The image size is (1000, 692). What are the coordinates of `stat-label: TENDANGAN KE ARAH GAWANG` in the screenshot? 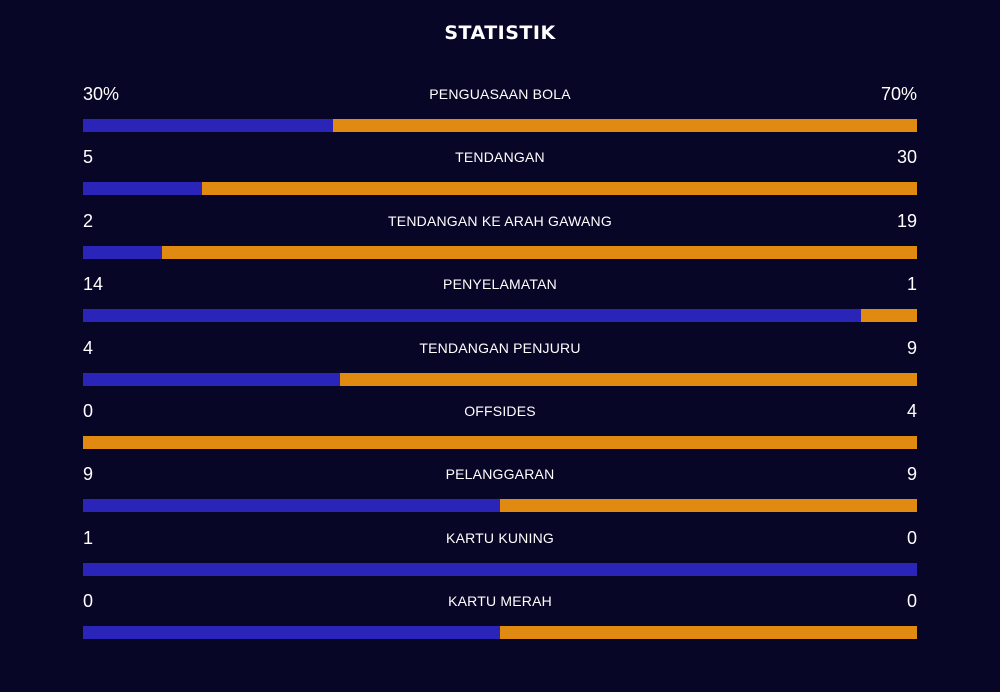 It's located at (500, 220).